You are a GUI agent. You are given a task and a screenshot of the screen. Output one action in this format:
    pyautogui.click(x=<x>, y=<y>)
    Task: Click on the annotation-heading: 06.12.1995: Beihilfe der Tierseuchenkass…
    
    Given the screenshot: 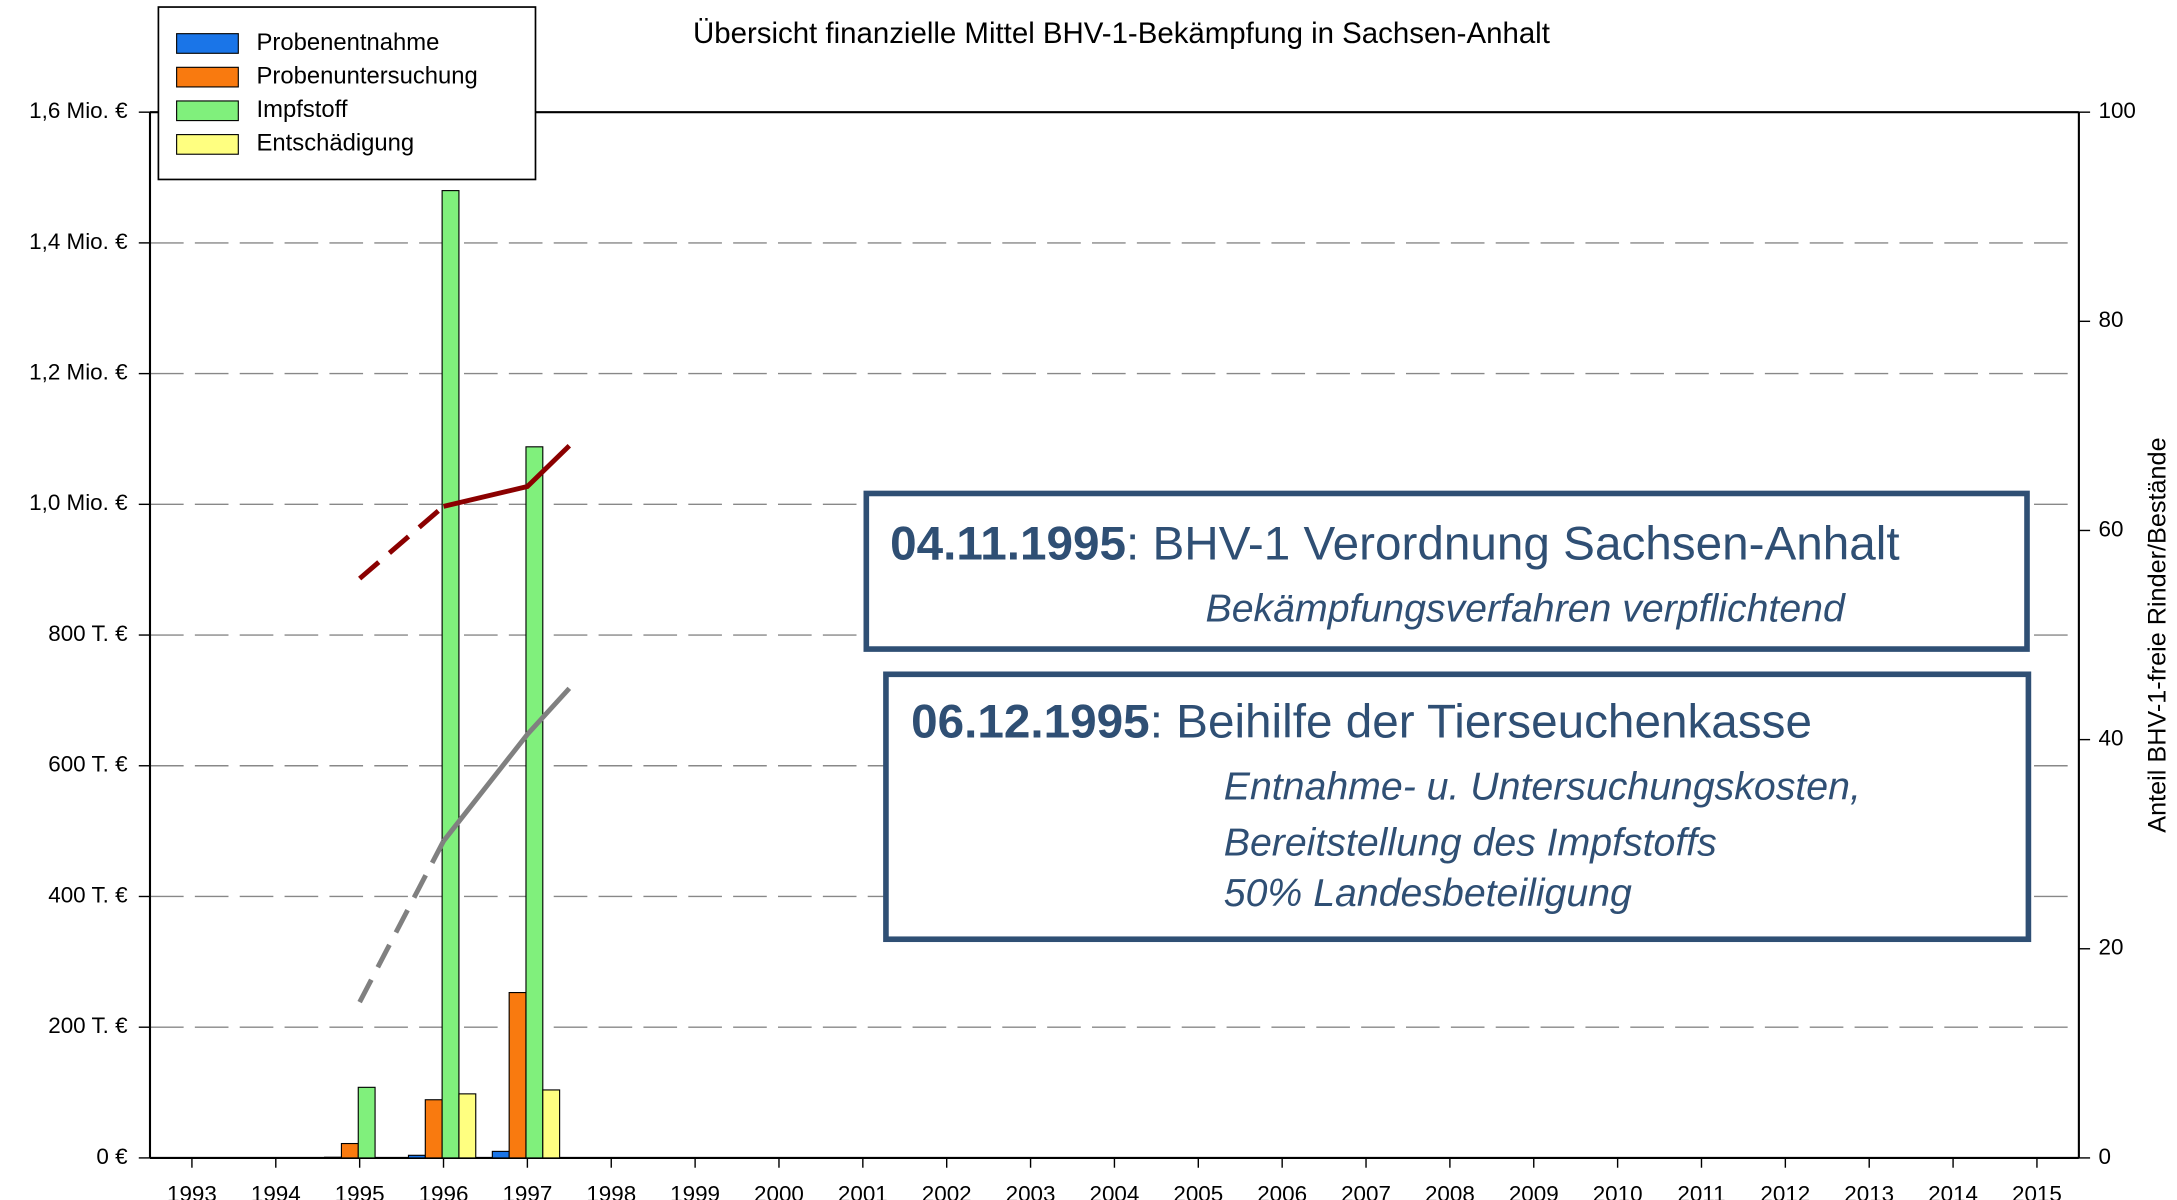 What is the action you would take?
    pyautogui.click(x=1361, y=721)
    